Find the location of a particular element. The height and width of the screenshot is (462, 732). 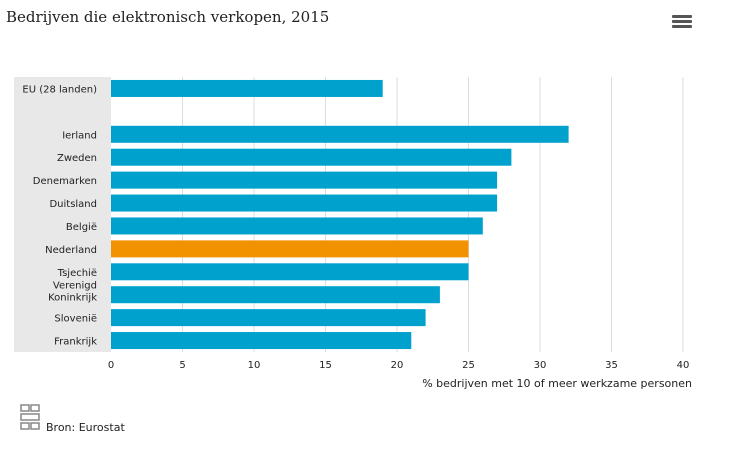

x-tick-label: 5 is located at coordinates (182, 365).